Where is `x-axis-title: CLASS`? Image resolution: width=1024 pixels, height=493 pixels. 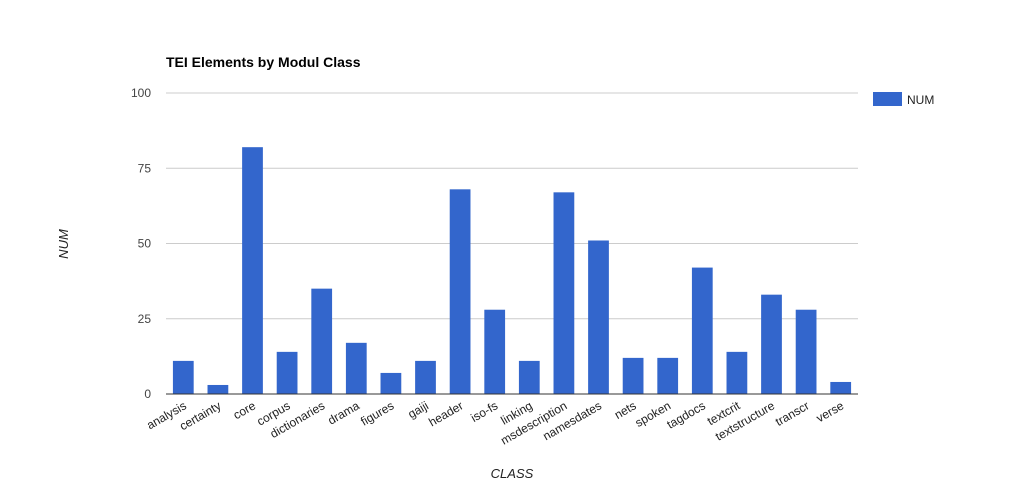 x-axis-title: CLASS is located at coordinates (512, 473).